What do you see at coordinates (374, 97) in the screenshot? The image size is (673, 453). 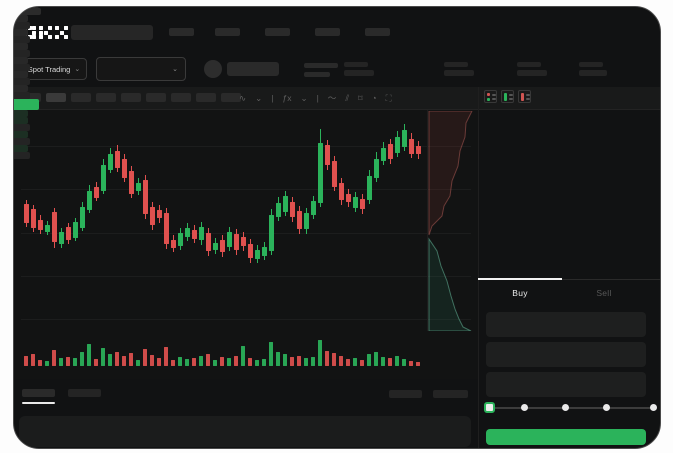 I see `chart-tool-icon: ◔` at bounding box center [374, 97].